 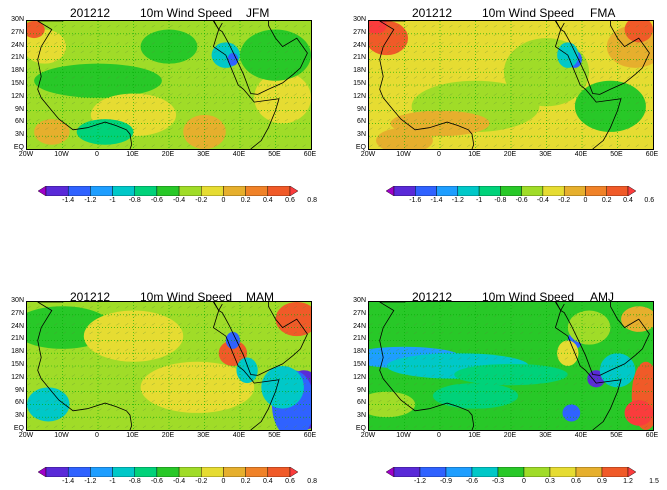 What do you see at coordinates (581, 154) in the screenshot?
I see `lon-label: 40E` at bounding box center [581, 154].